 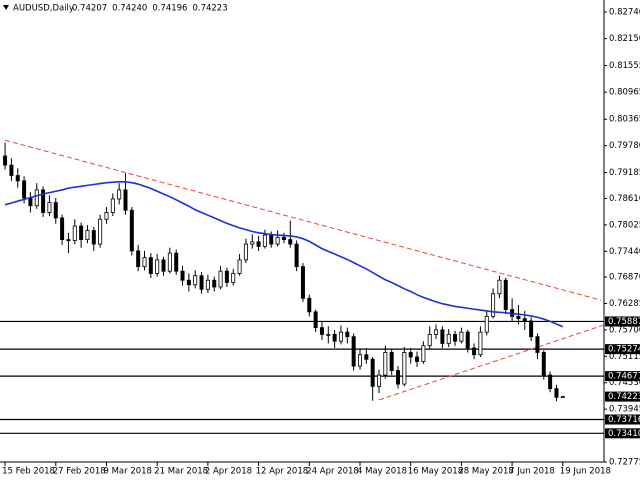 What do you see at coordinates (624, 93) in the screenshot?
I see `y-tick-label: 0.80965` at bounding box center [624, 93].